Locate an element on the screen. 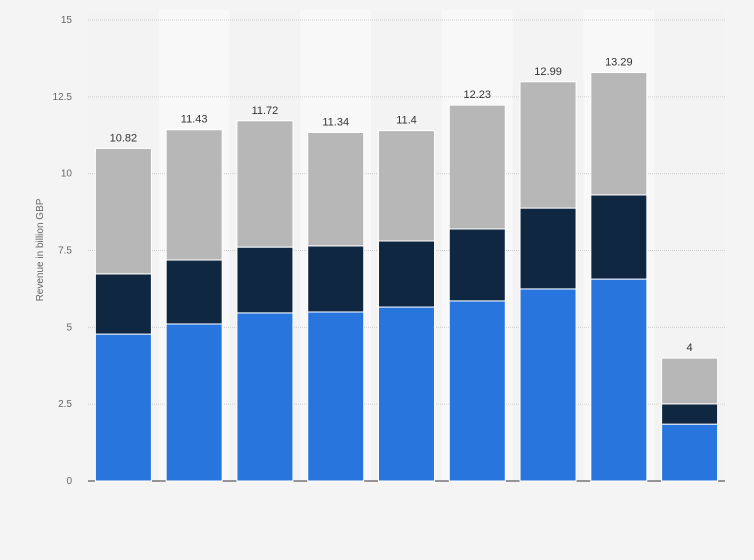 The height and width of the screenshot is (560, 754). y-tick-label: 2.5 is located at coordinates (65, 404).